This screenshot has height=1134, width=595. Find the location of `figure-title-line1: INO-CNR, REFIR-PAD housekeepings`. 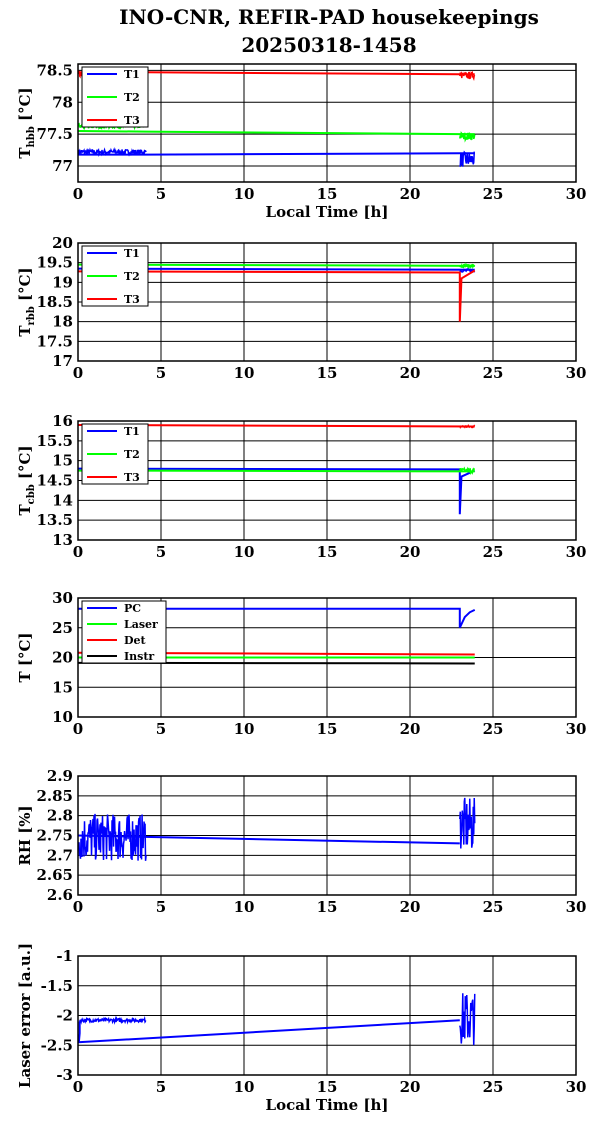

figure-title-line1: INO-CNR, REFIR-PAD housekeepings is located at coordinates (329, 17).